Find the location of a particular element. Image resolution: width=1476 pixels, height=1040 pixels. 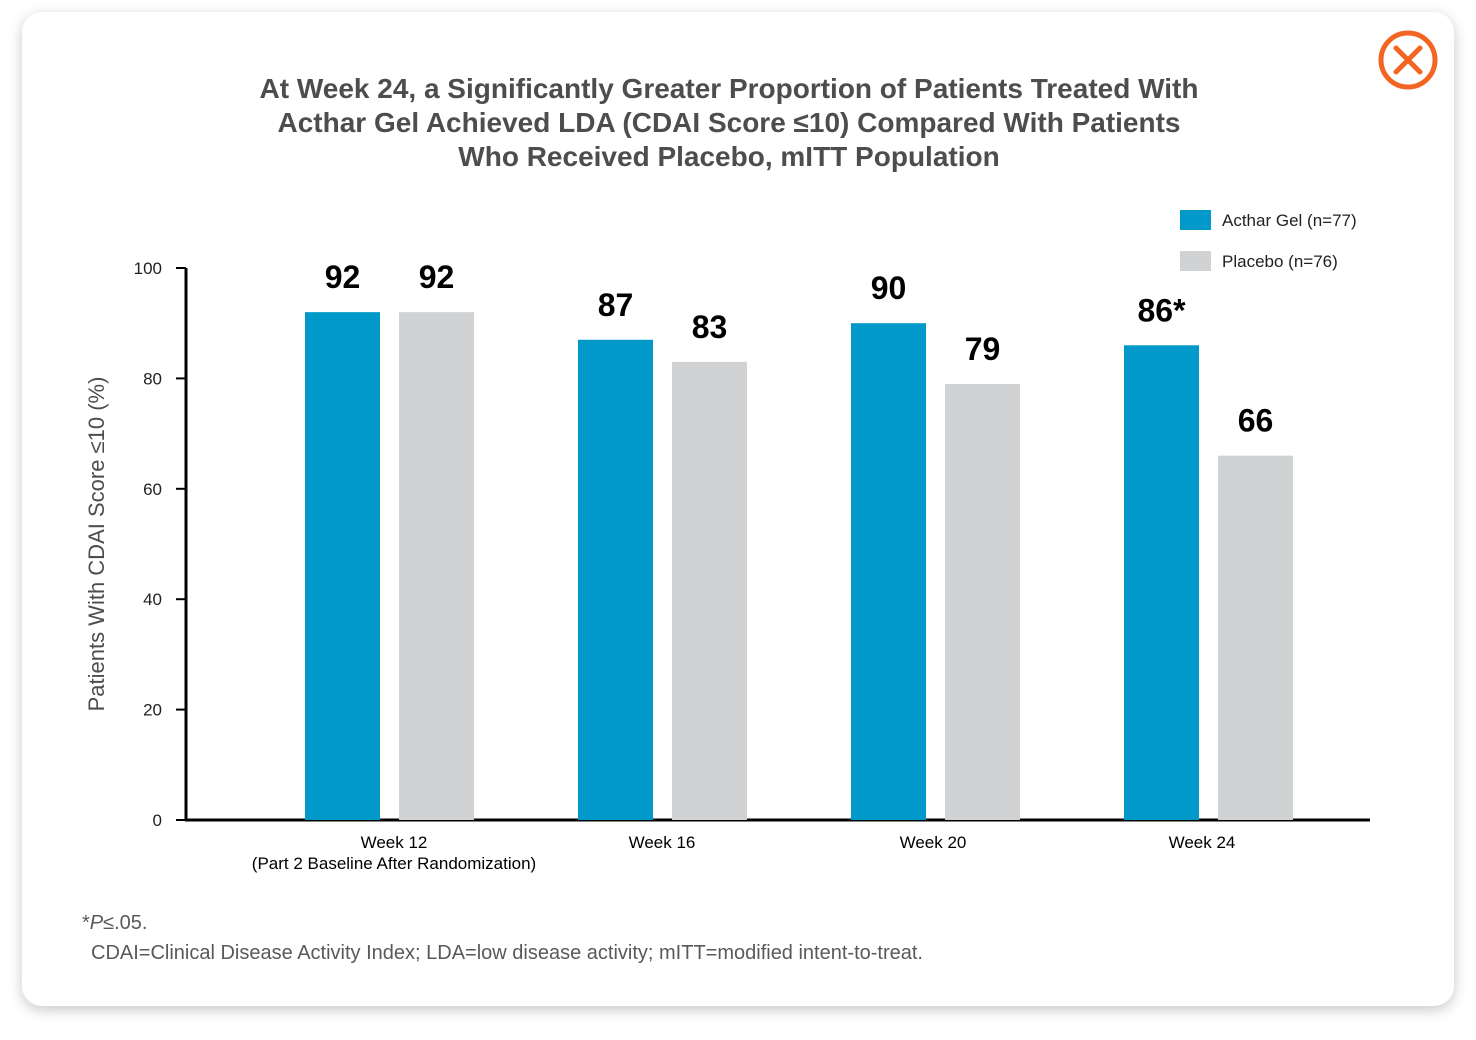

x-category-sublabel: (Part 2 Baseline After Randomization) is located at coordinates (394, 863).